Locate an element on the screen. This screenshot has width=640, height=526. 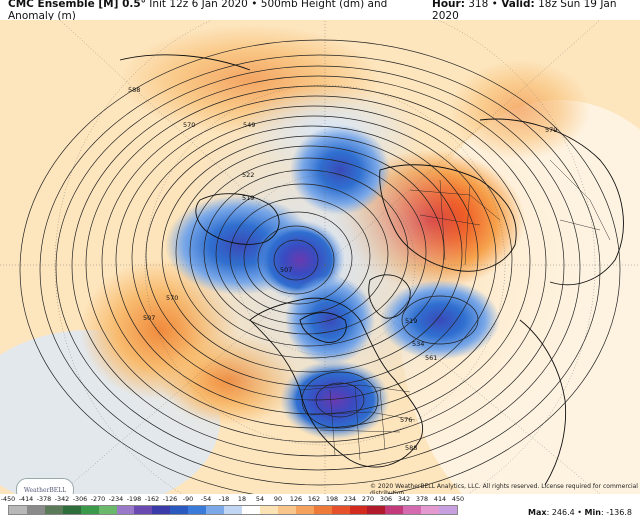
legend-tick-label: -342 is located at coordinates (62, 499).